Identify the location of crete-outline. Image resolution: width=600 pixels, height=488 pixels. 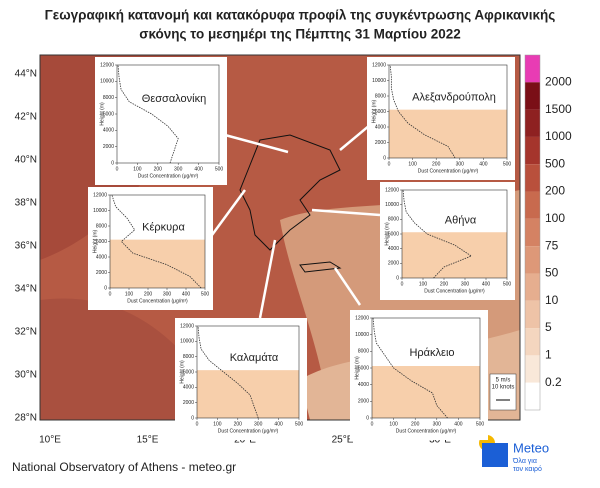
(320, 267).